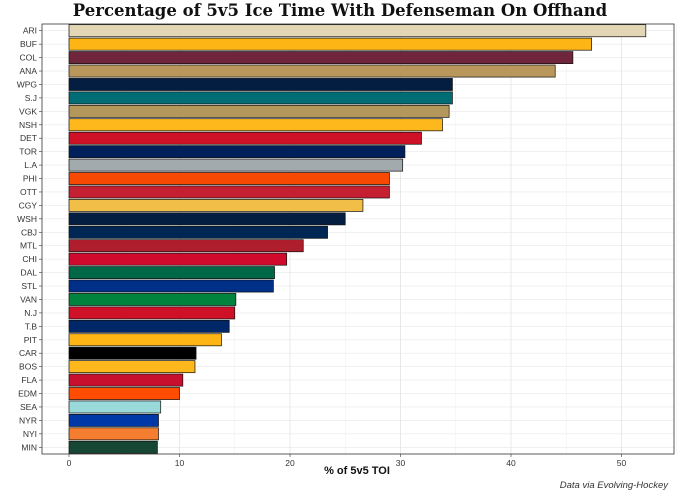  What do you see at coordinates (171, 286) in the screenshot?
I see `bar-stl` at bounding box center [171, 286].